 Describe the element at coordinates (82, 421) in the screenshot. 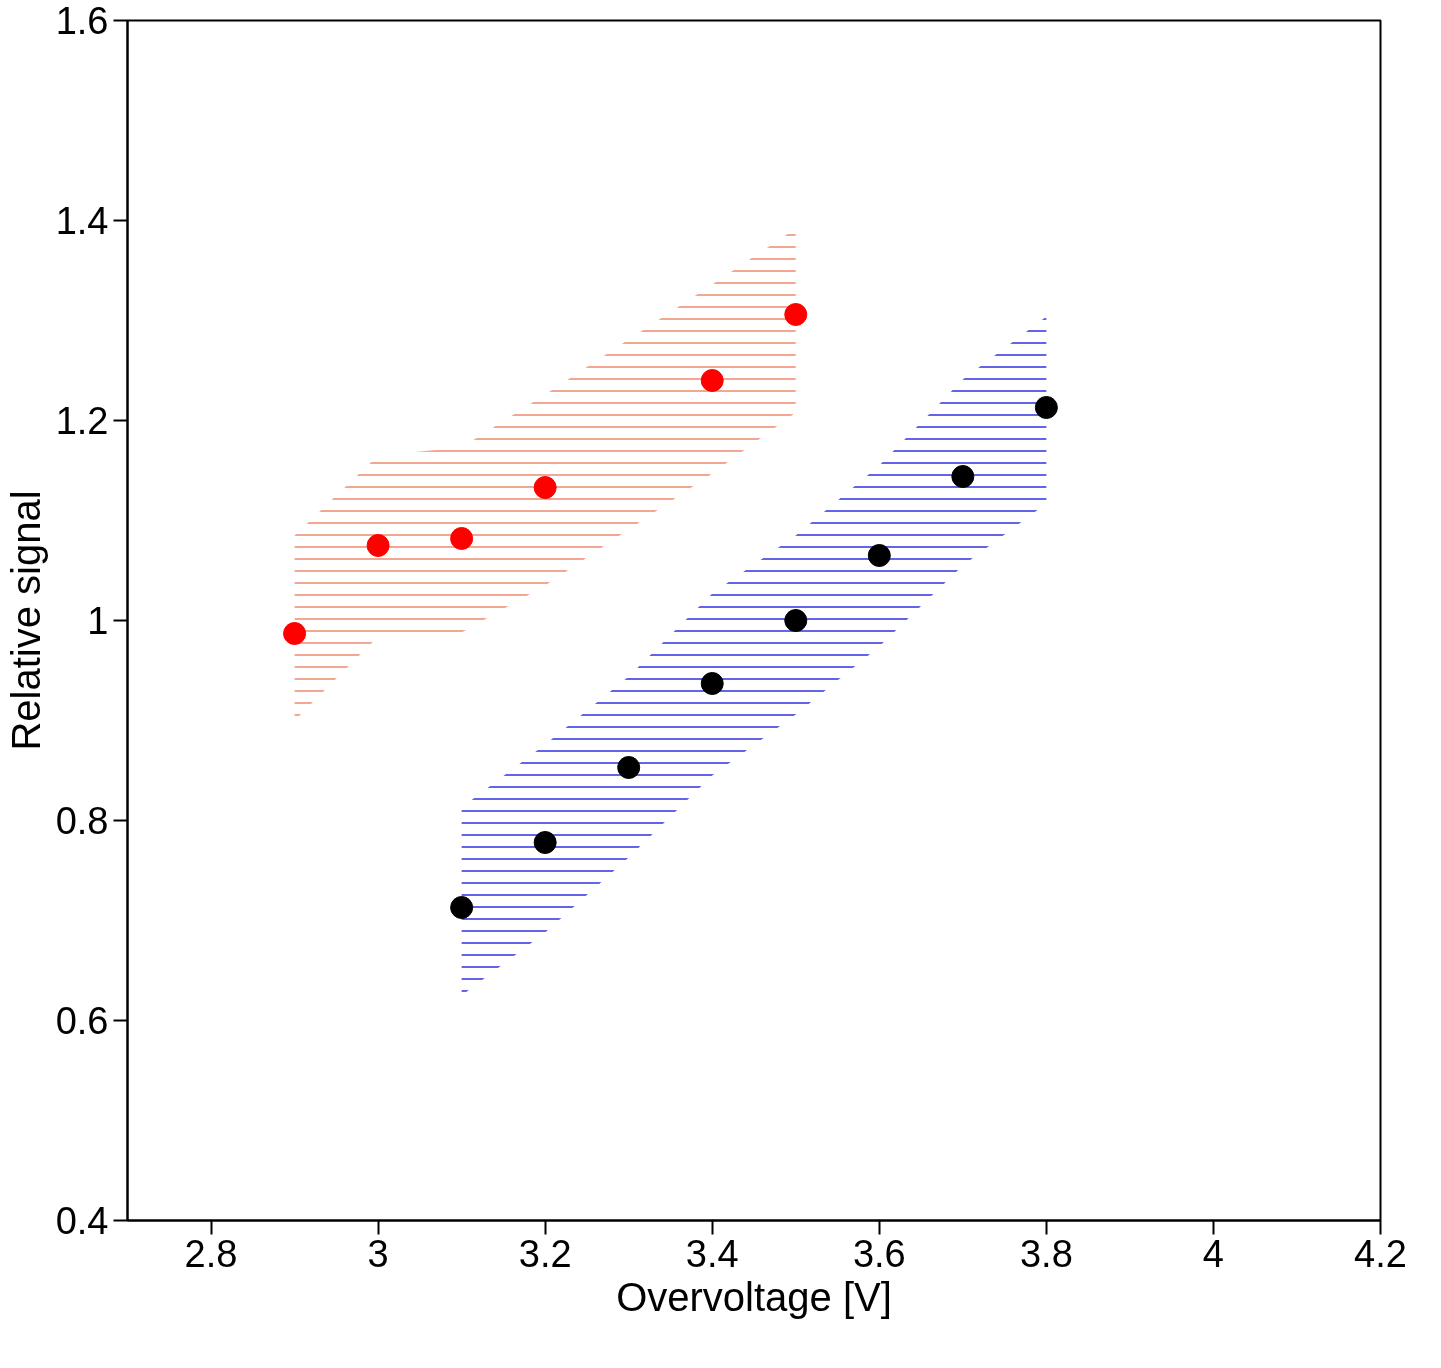

I see `y-tick-label: 1.2` at that location.